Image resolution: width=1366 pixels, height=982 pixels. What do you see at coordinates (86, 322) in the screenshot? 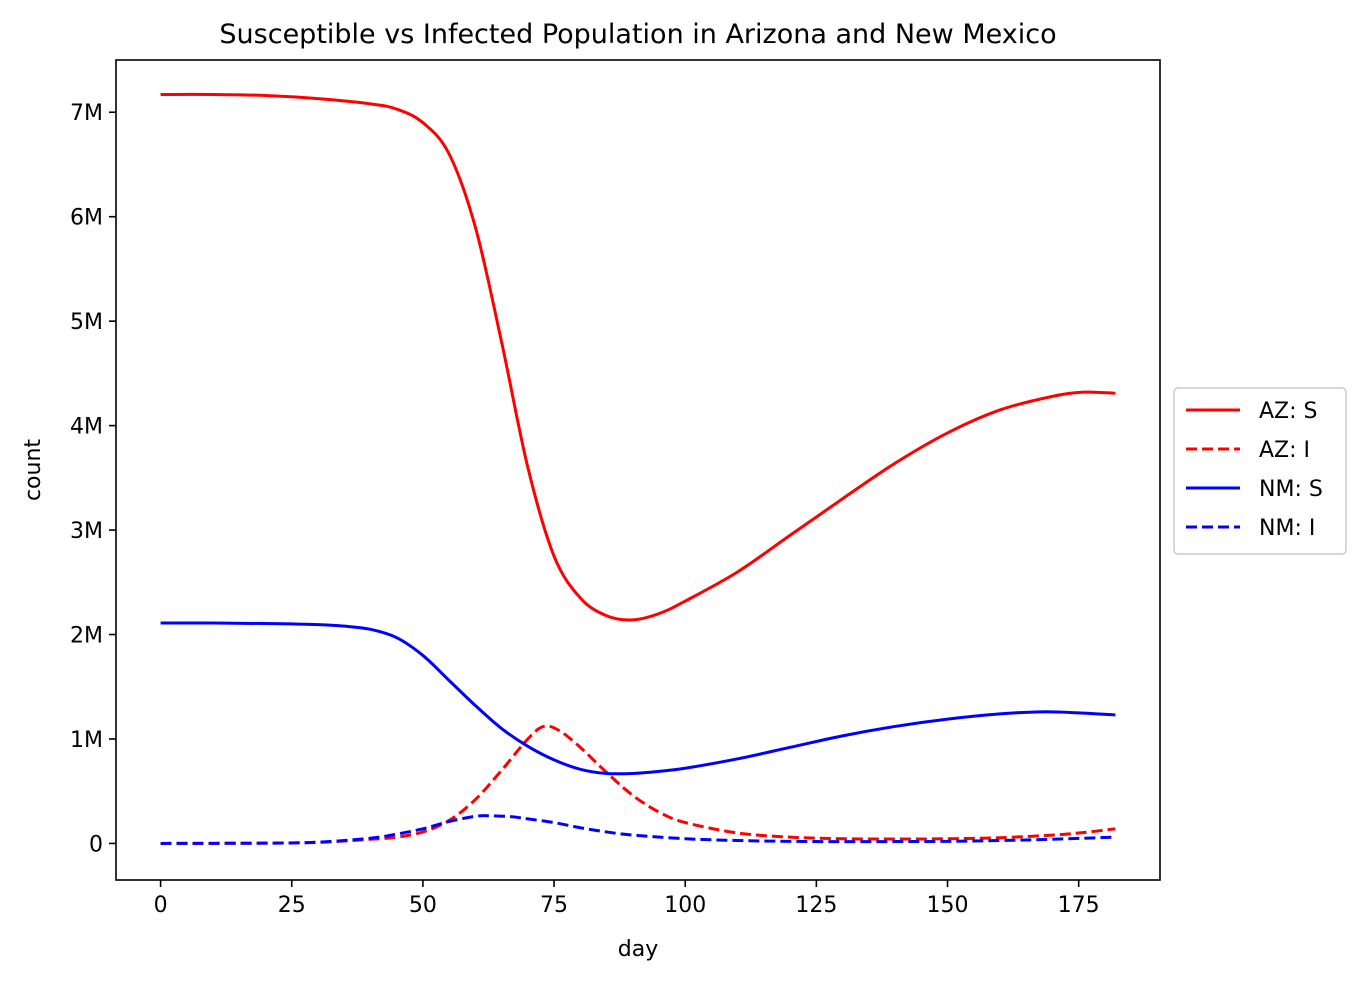
I see `y-tick-label: 5M` at bounding box center [86, 322].